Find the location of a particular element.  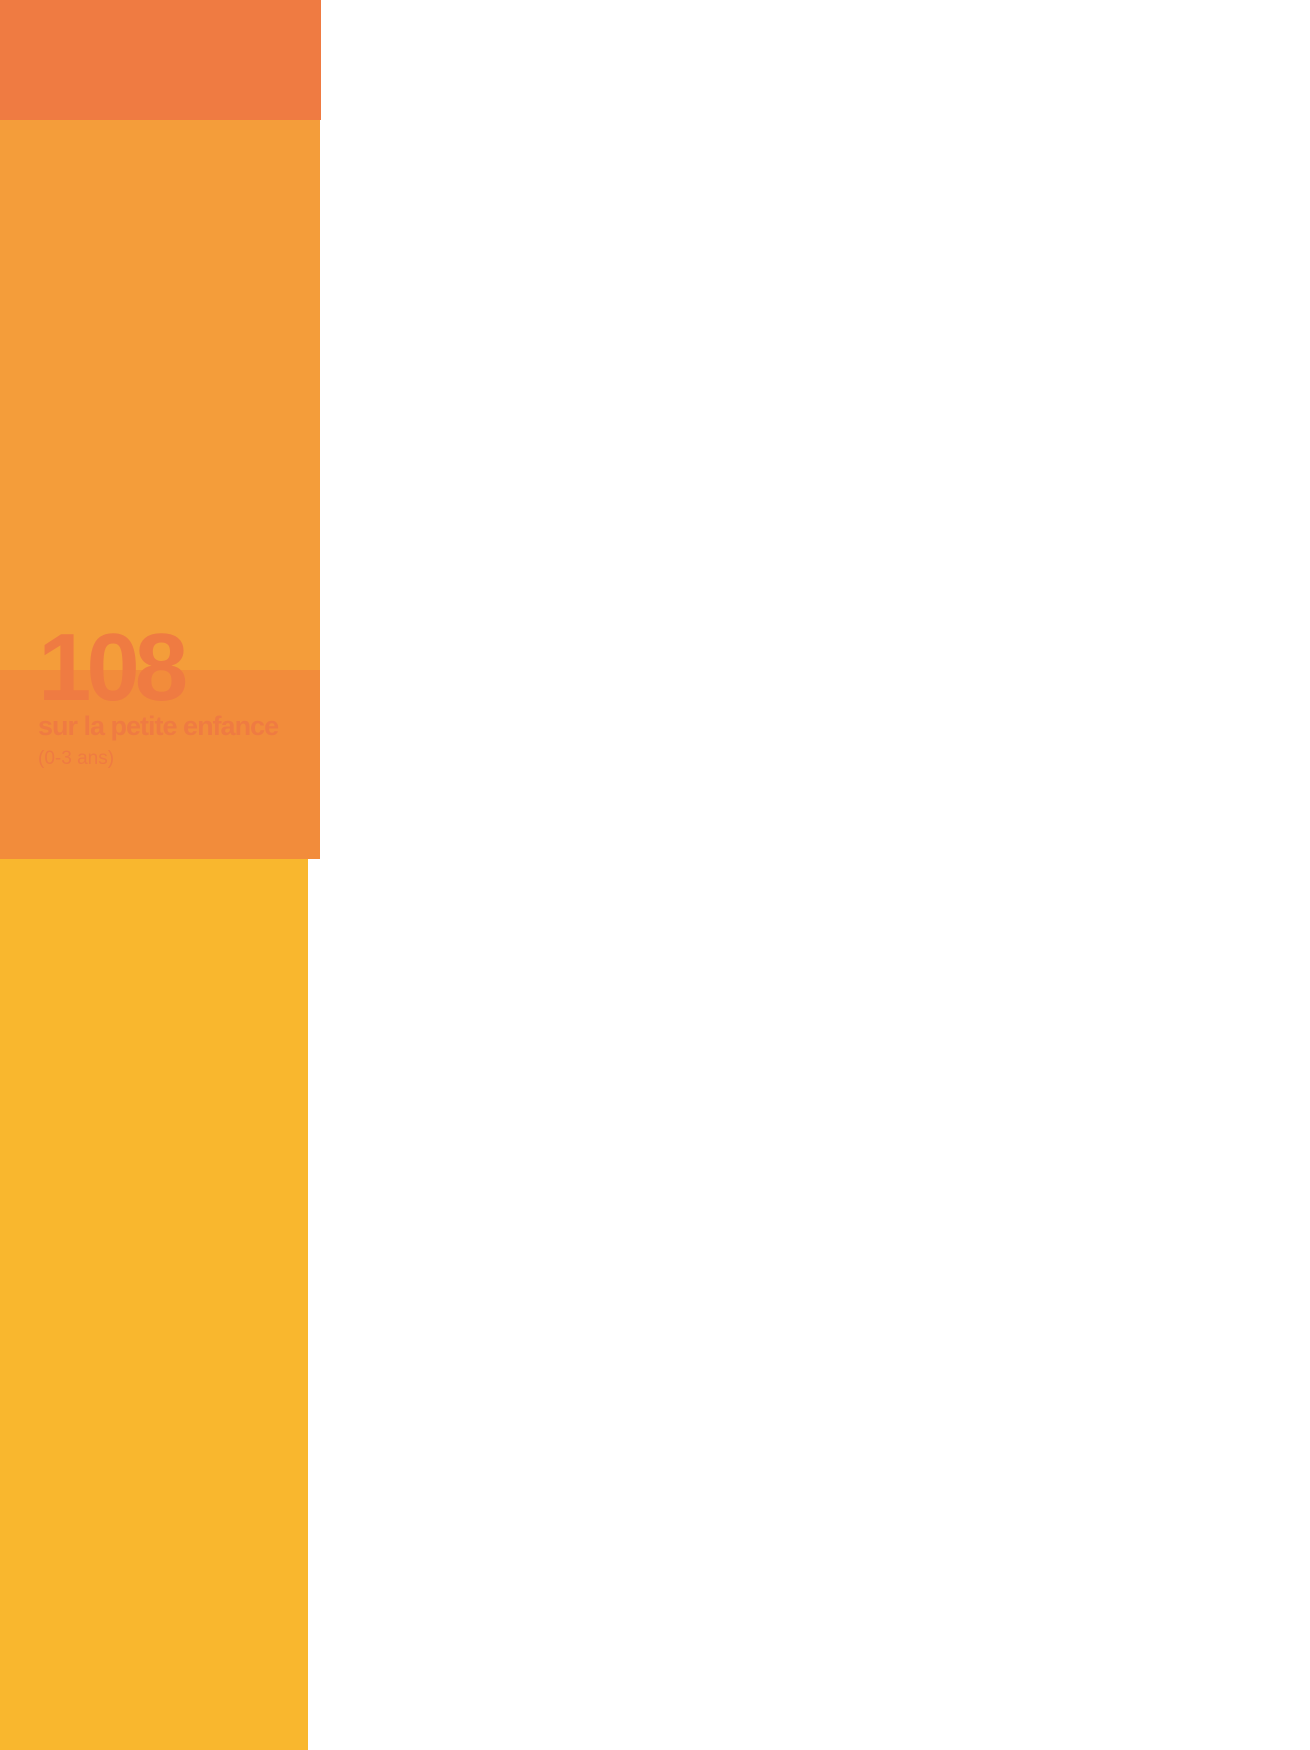

value-label: 108 is located at coordinates (113, 667).